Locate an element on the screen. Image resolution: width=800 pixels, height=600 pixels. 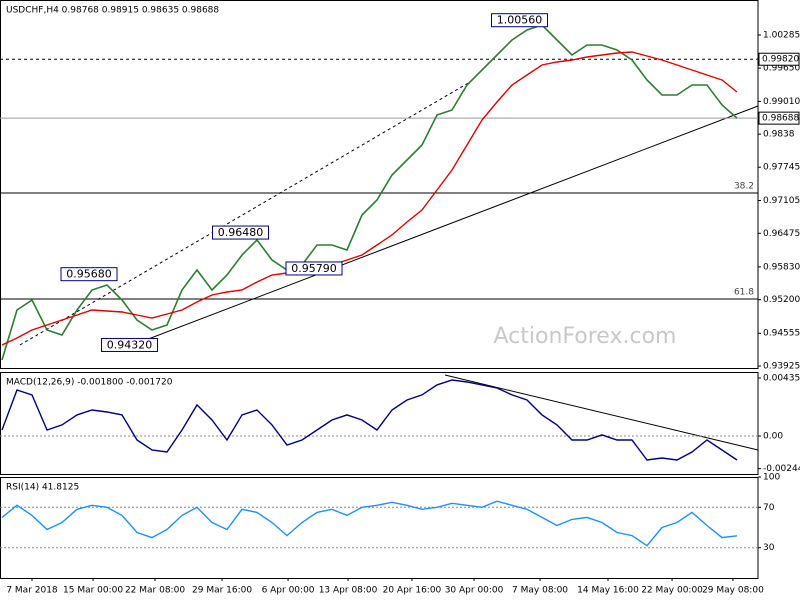
y-tick-label: 0.9838 is located at coordinates (779, 135).